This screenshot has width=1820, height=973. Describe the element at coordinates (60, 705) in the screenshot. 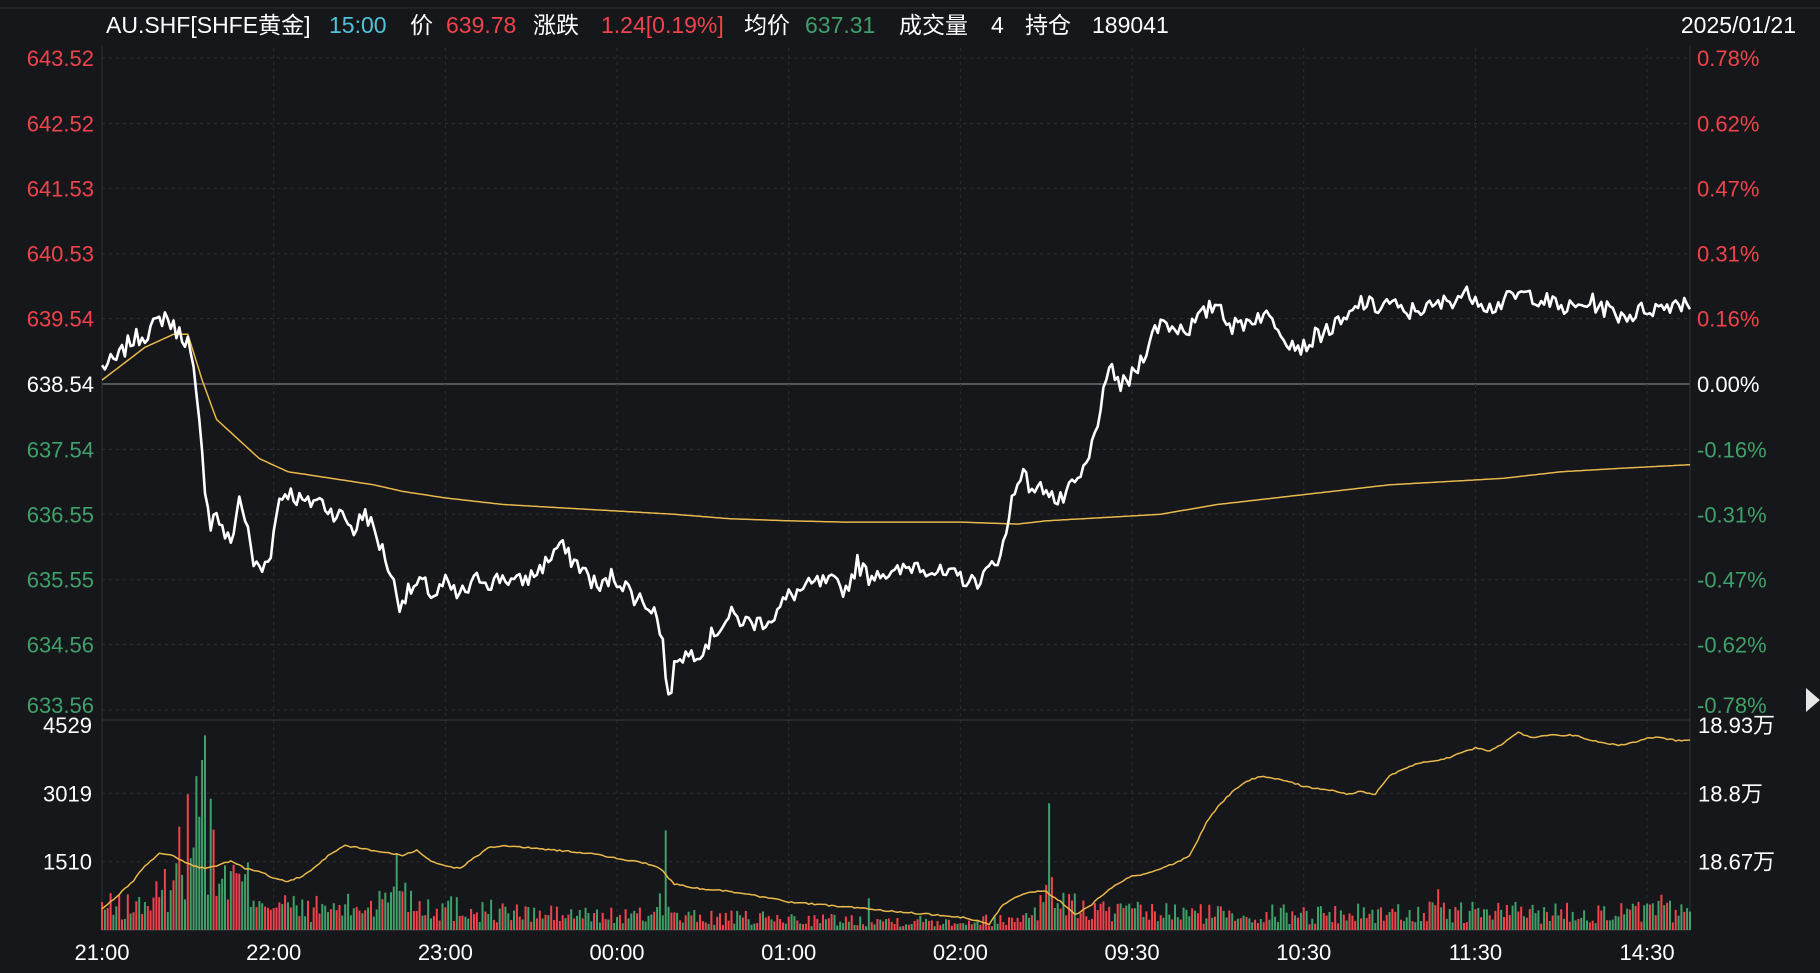

I see `price-tick-label: 633.56` at that location.